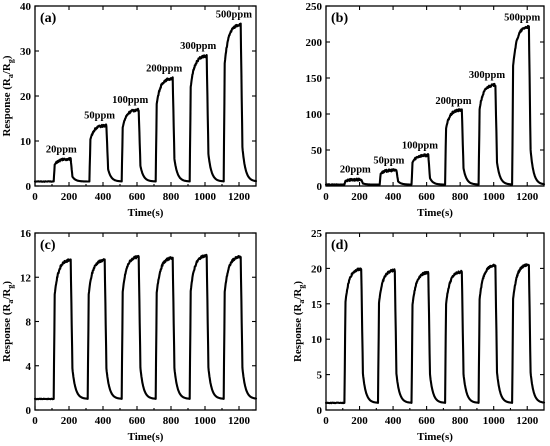 This screenshot has height=446, width=550. I want to click on y-tick-label: 8, so click(29, 323).